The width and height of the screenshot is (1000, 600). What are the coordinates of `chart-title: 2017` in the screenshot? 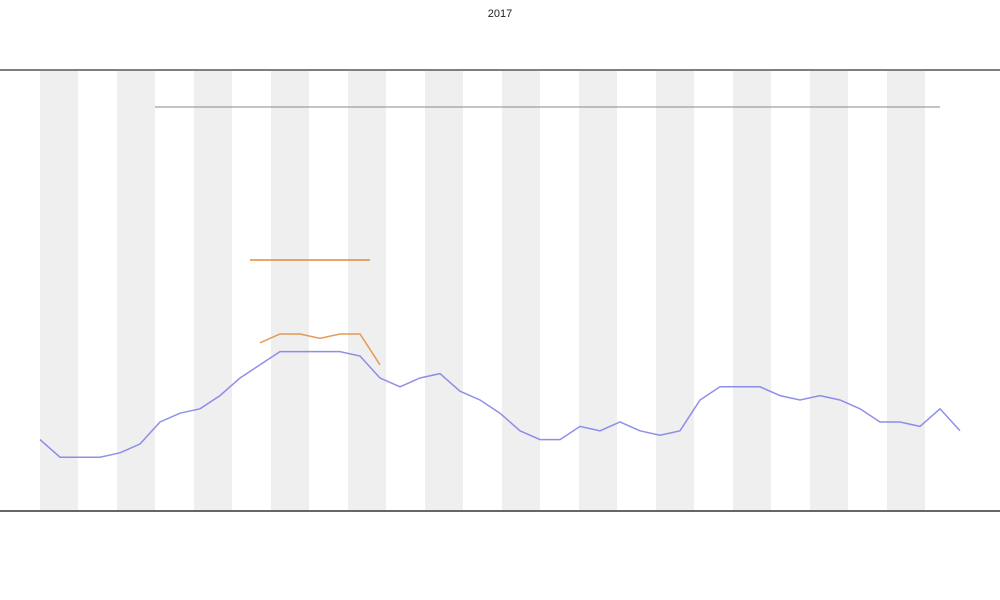 It's located at (500, 14).